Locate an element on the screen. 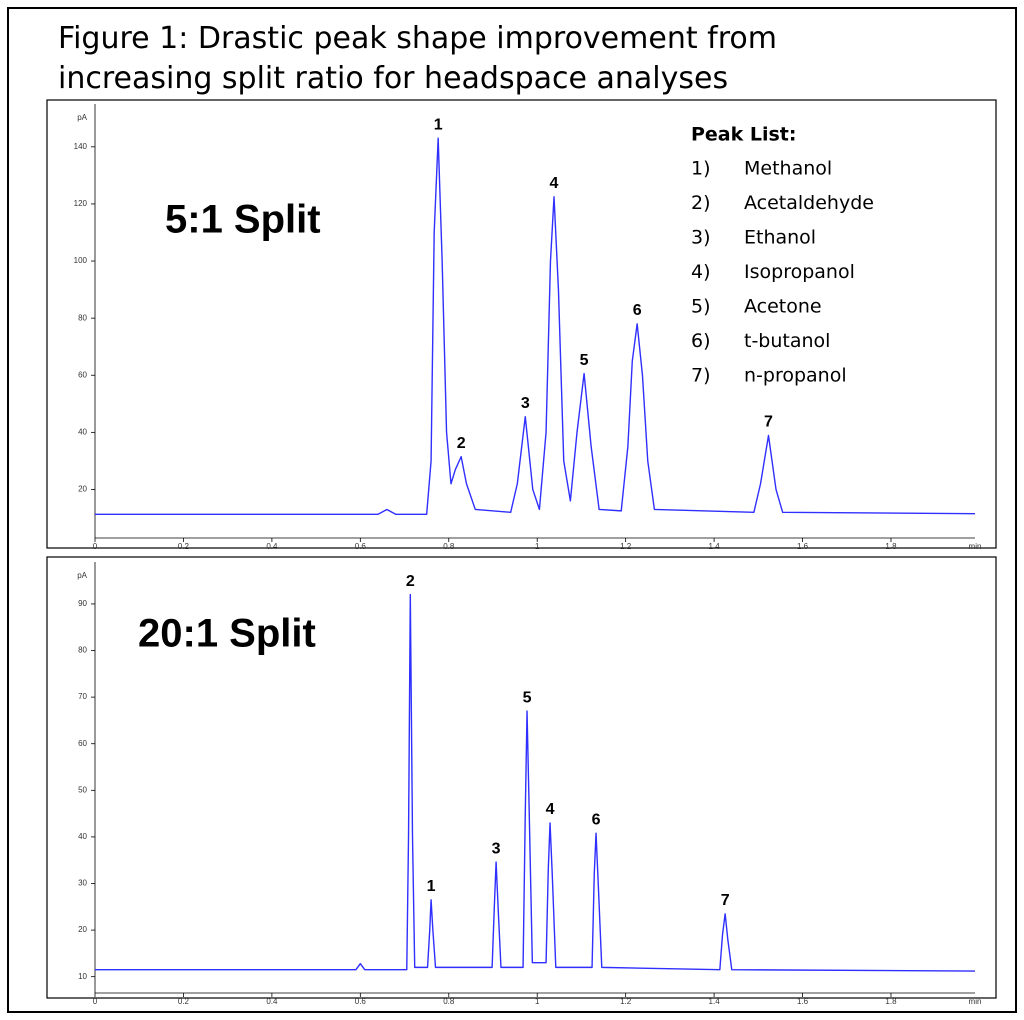 This screenshot has height=1020, width=1024. peak-list-number: 2) is located at coordinates (701, 203).